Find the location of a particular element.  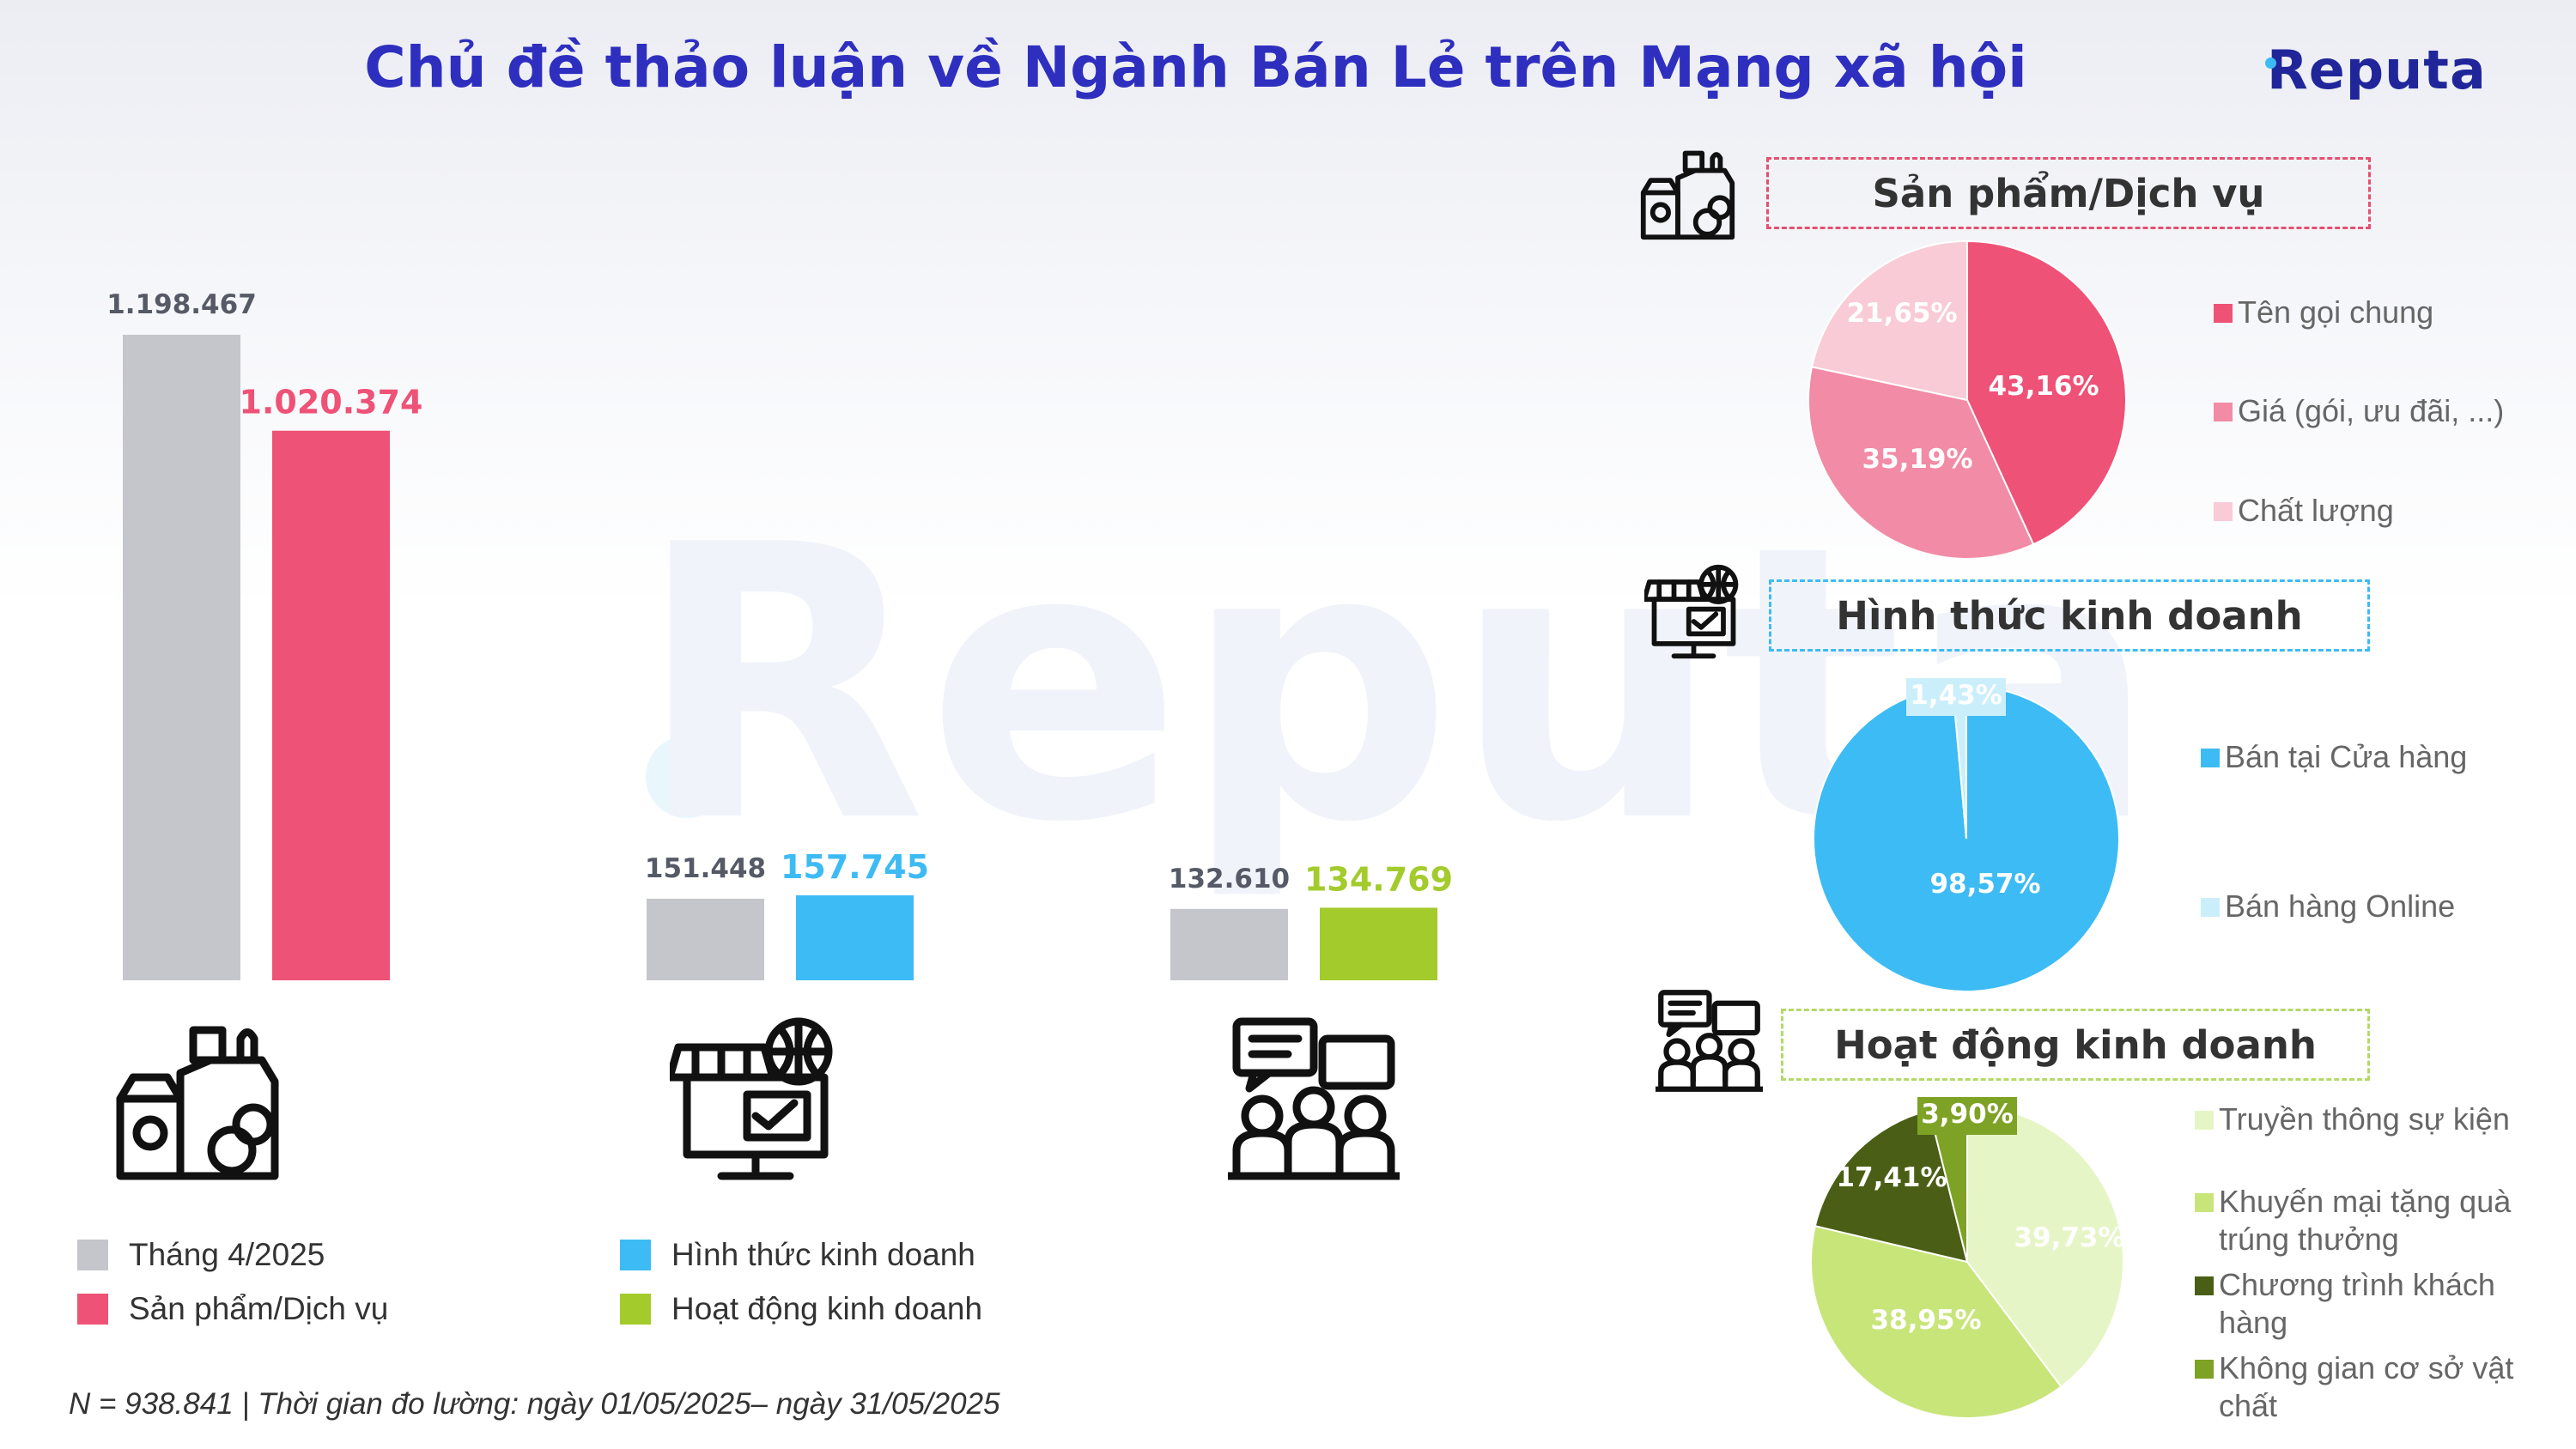

bar-value-label: 157.745 is located at coordinates (855, 867).